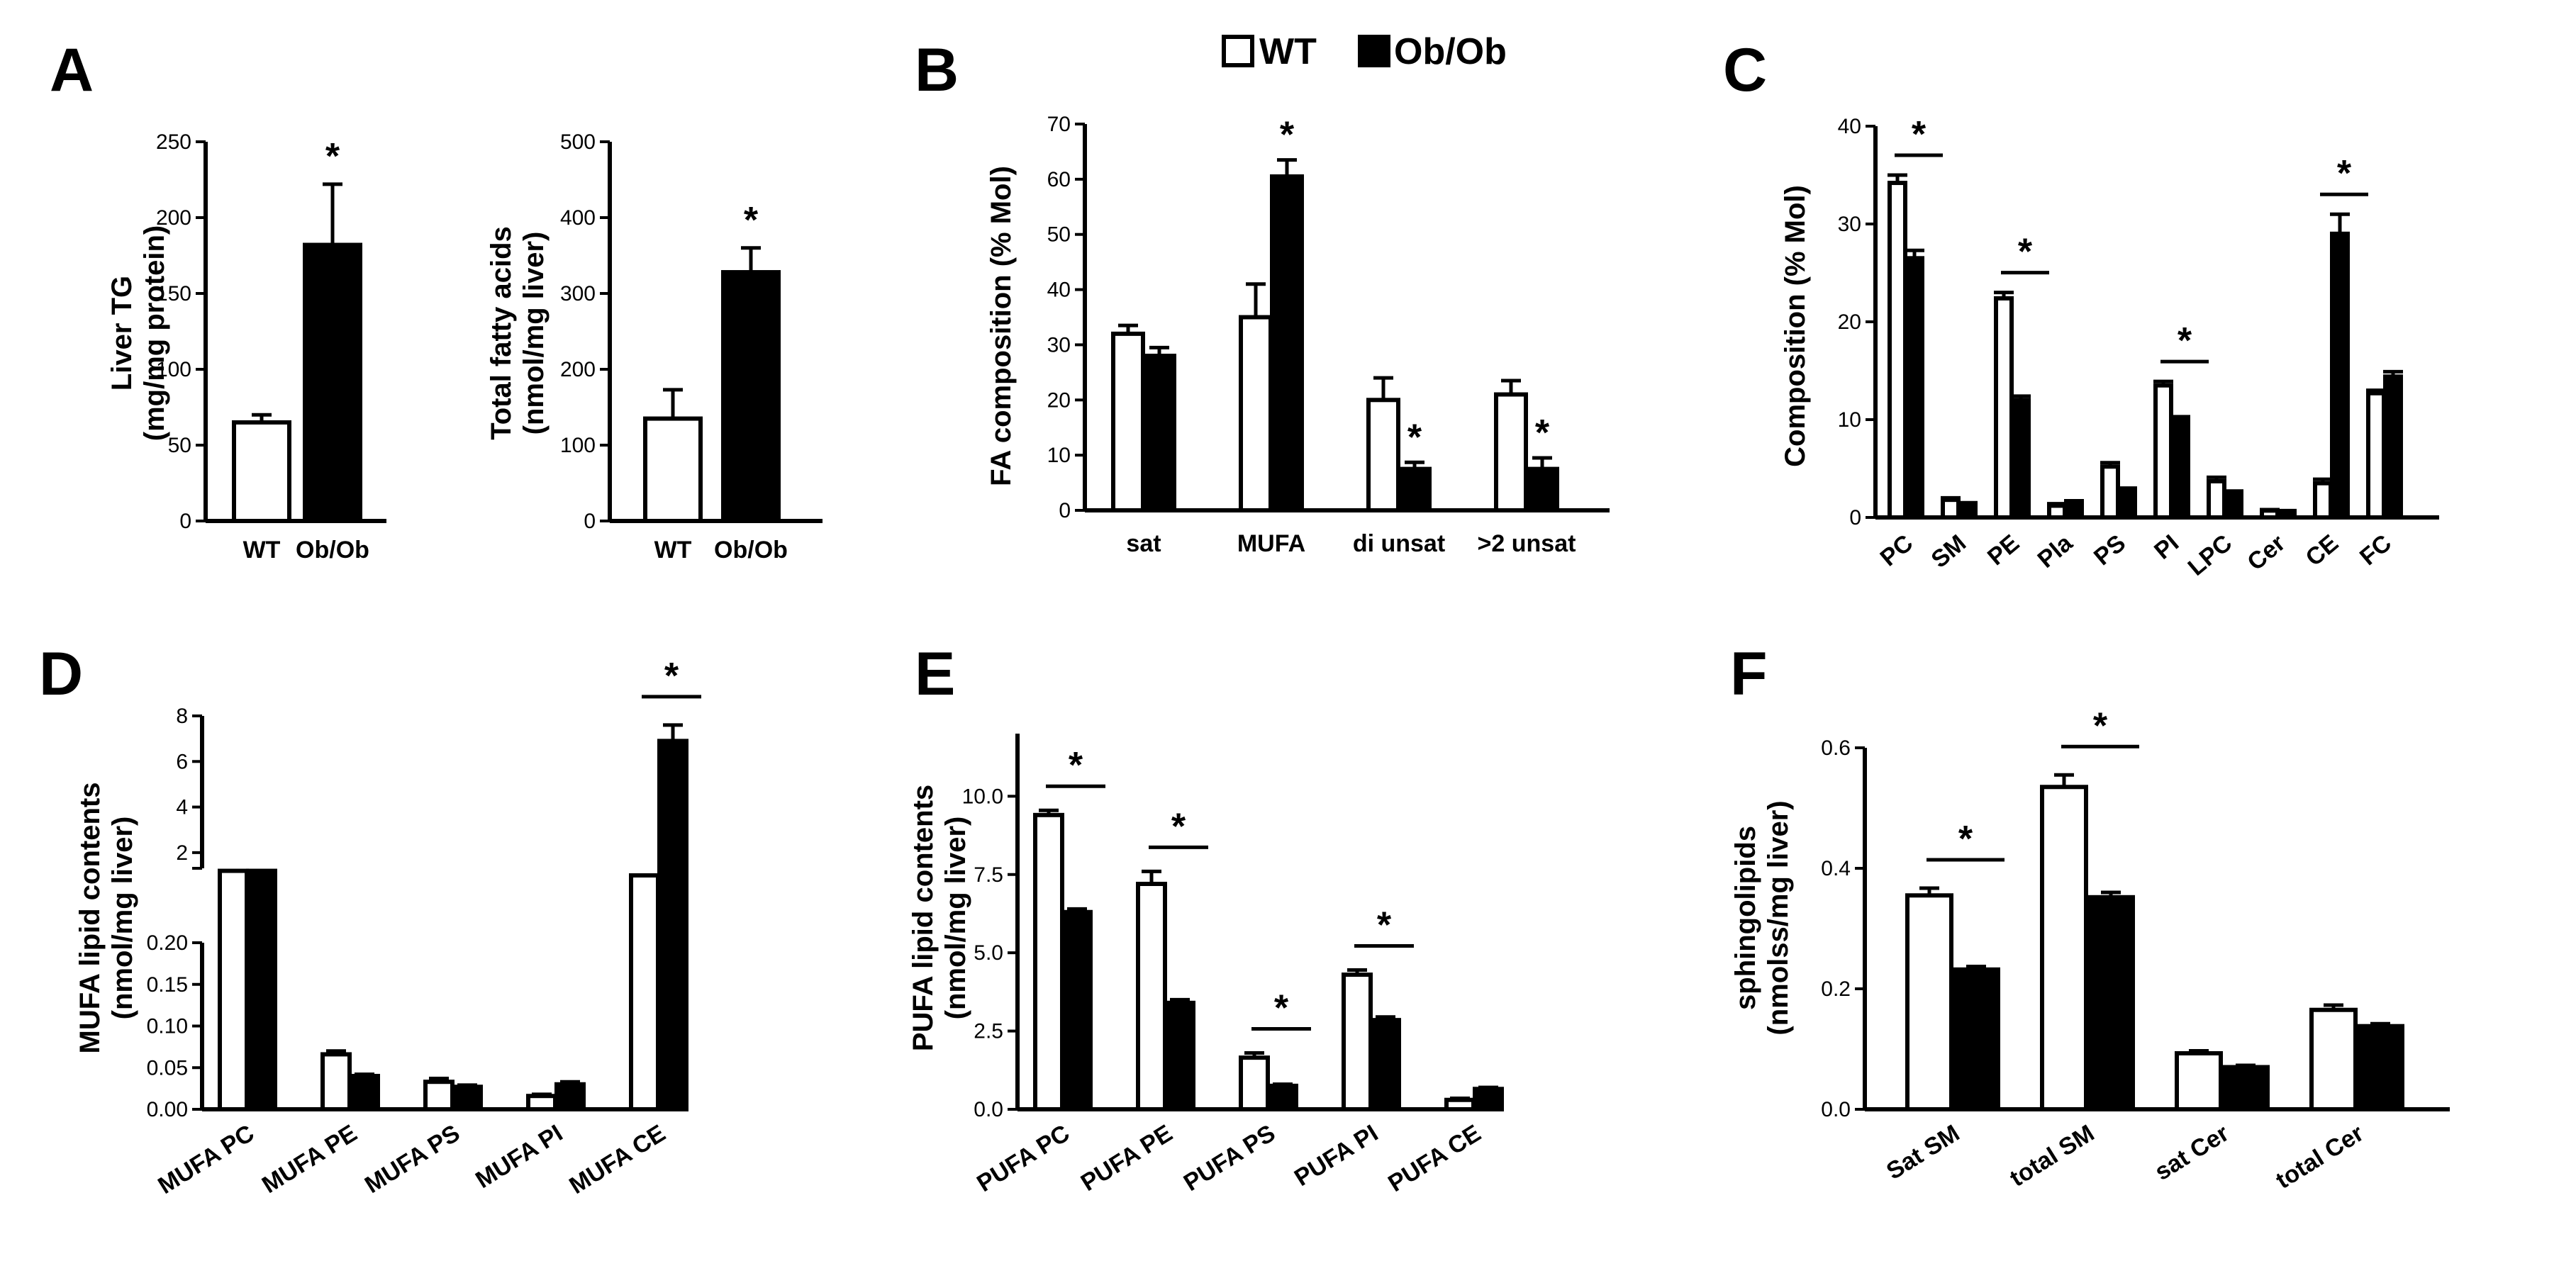 Image resolution: width=2576 pixels, height=1278 pixels. I want to click on y-tick-label: 50, so click(1059, 235).